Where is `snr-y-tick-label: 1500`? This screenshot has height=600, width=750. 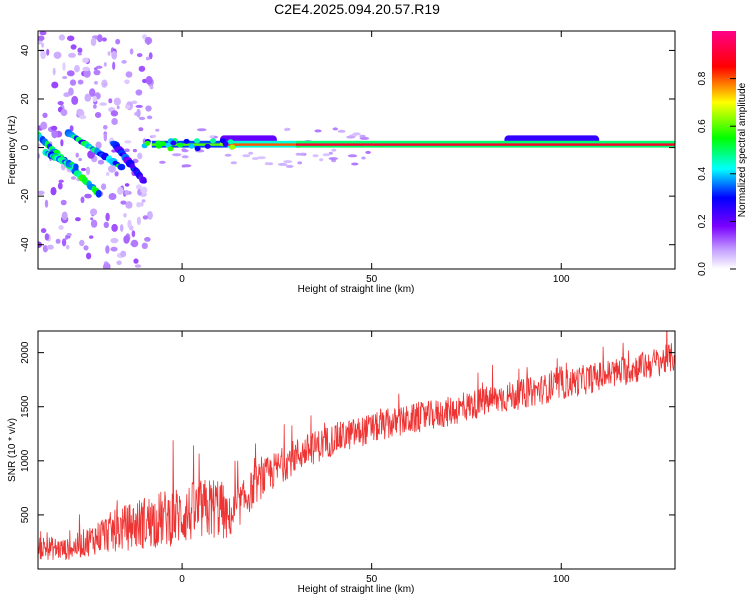
snr-y-tick-label: 1500 is located at coordinates (25, 406).